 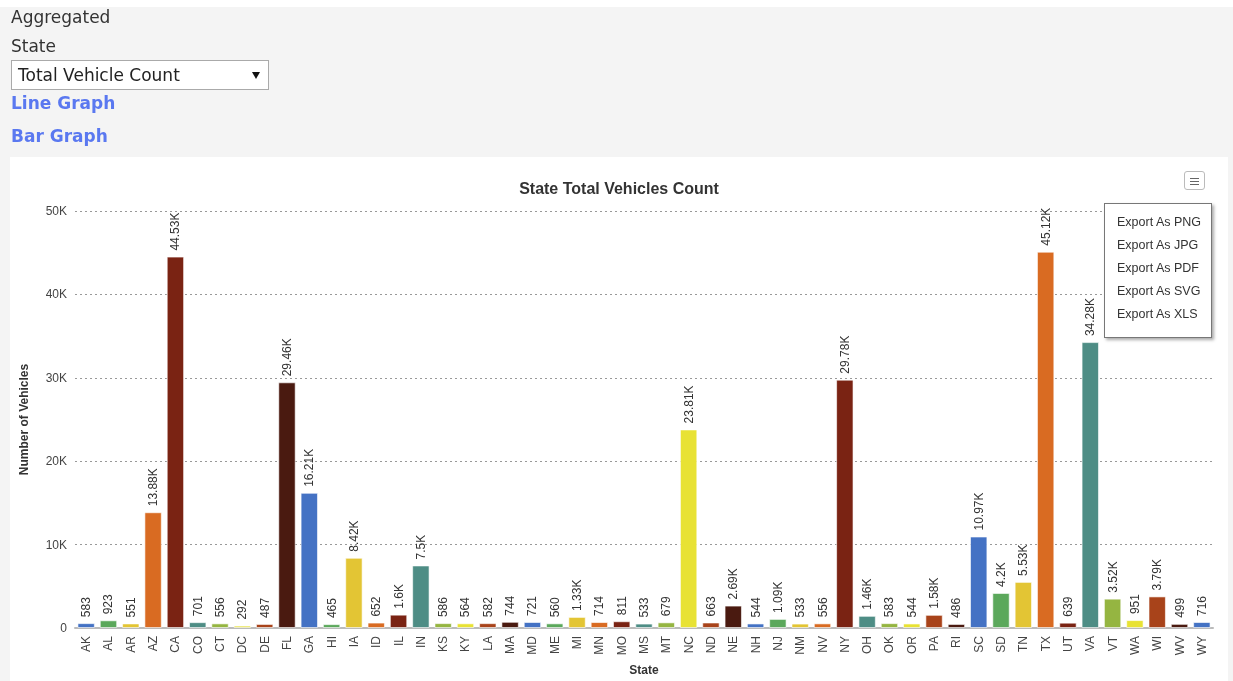 What do you see at coordinates (376, 606) in the screenshot?
I see `data-label: 652` at bounding box center [376, 606].